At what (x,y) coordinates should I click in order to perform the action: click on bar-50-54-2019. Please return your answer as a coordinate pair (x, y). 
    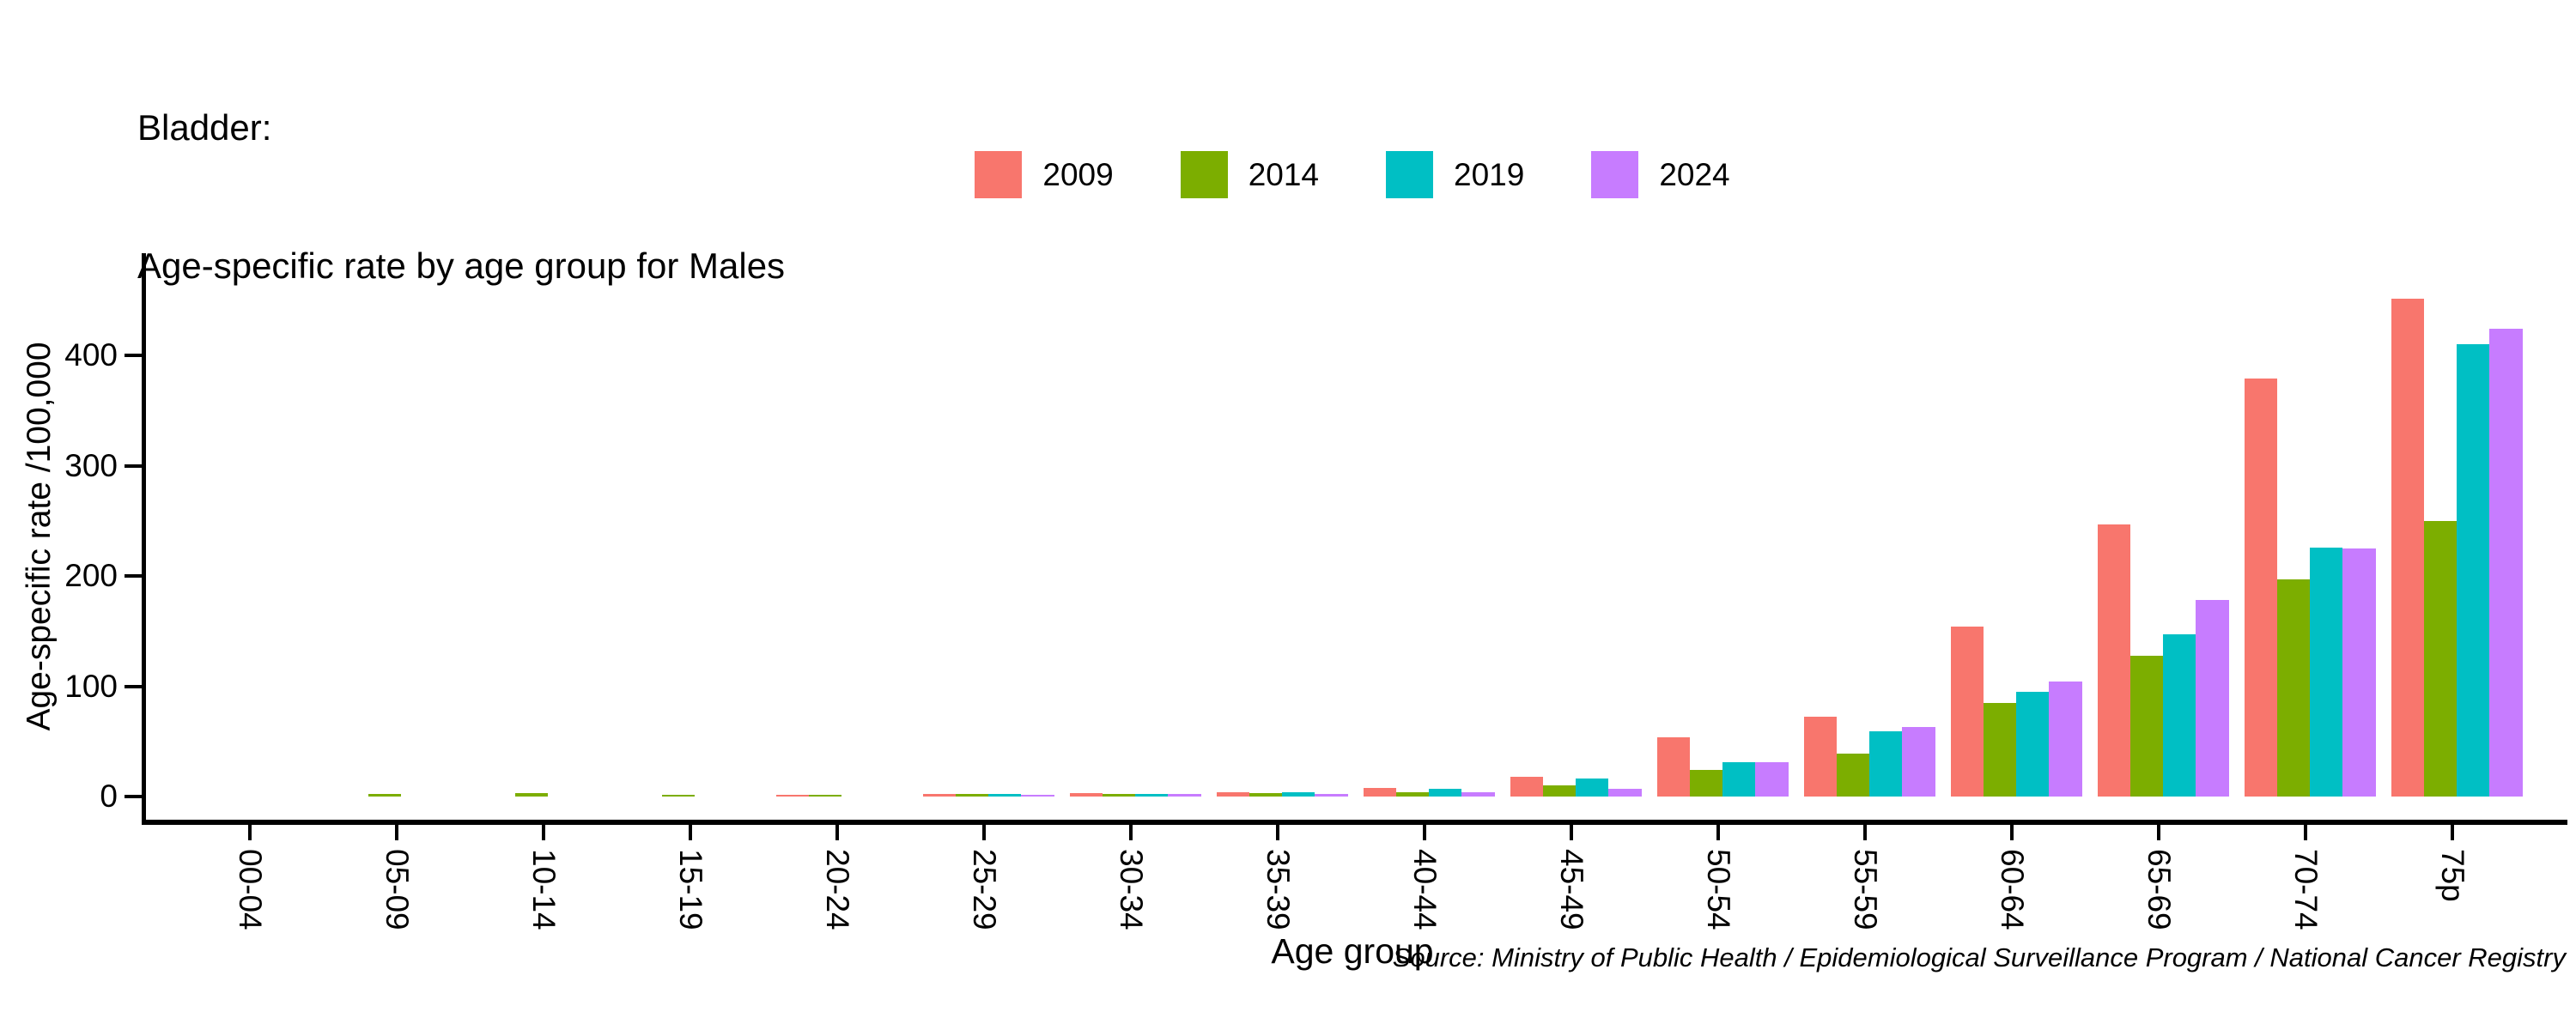
    Looking at the image, I should click on (1739, 779).